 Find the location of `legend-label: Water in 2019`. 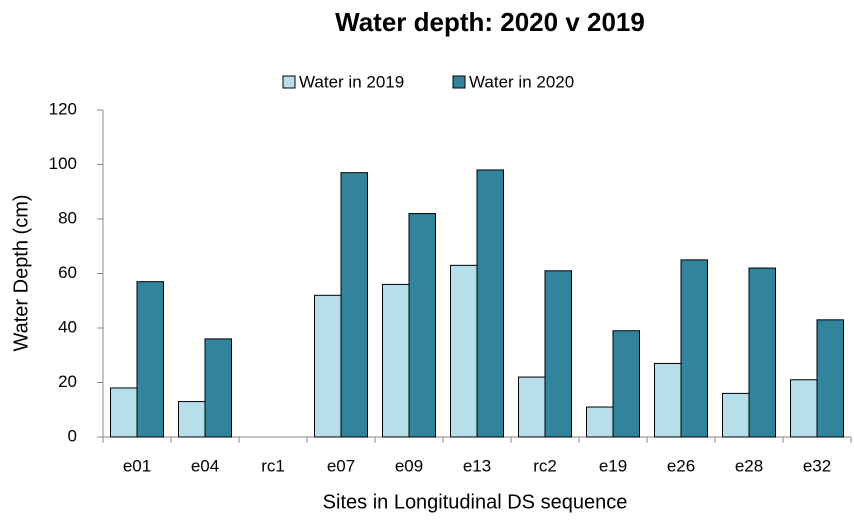

legend-label: Water in 2019 is located at coordinates (351, 81).